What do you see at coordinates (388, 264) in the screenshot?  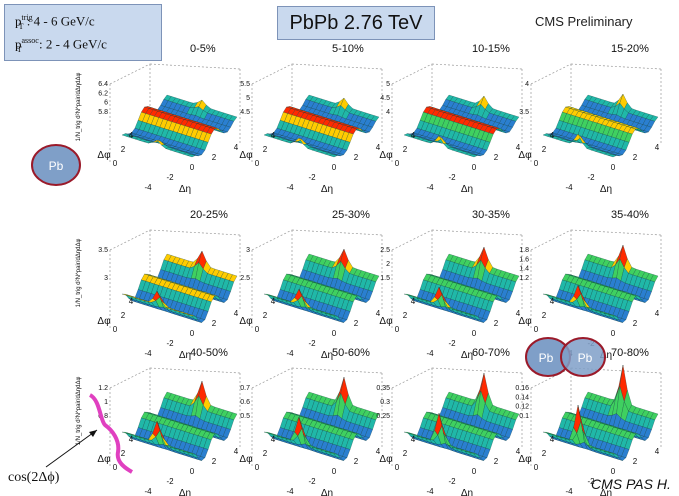 I see `z-tick: 2` at bounding box center [388, 264].